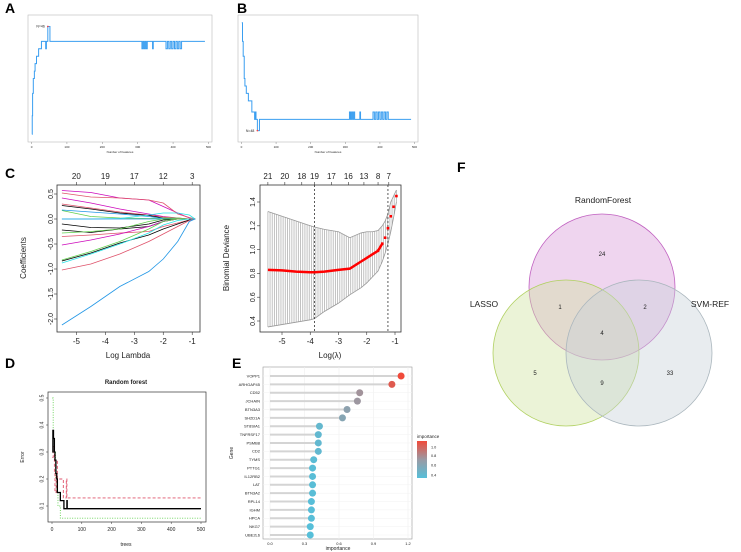  I want to click on error-line-dotted, so click(126, 458).